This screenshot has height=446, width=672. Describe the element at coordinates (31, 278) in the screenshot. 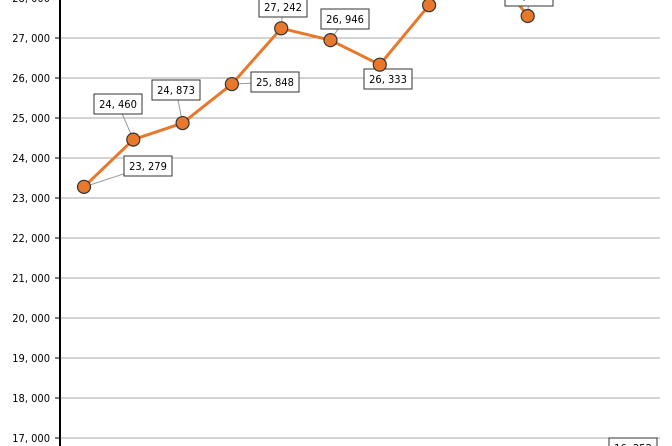

I see `y-tick-label: 21, 000` at that location.